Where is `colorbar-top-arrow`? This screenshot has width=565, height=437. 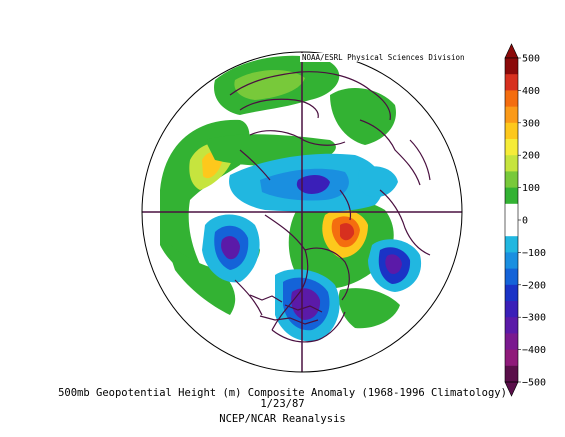 colorbar-top-arrow is located at coordinates (511, 51).